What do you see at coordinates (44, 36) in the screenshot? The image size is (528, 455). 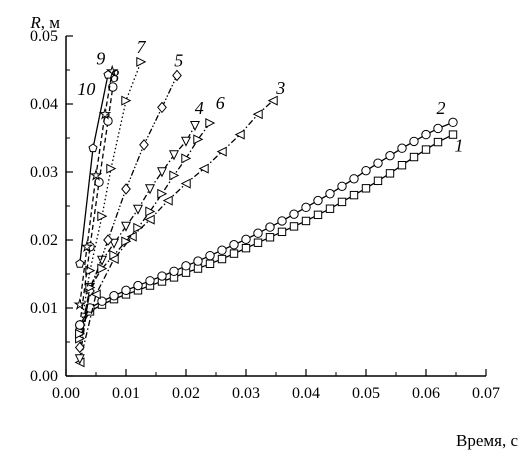 I see `y-tick-label: 0.05` at bounding box center [44, 36].